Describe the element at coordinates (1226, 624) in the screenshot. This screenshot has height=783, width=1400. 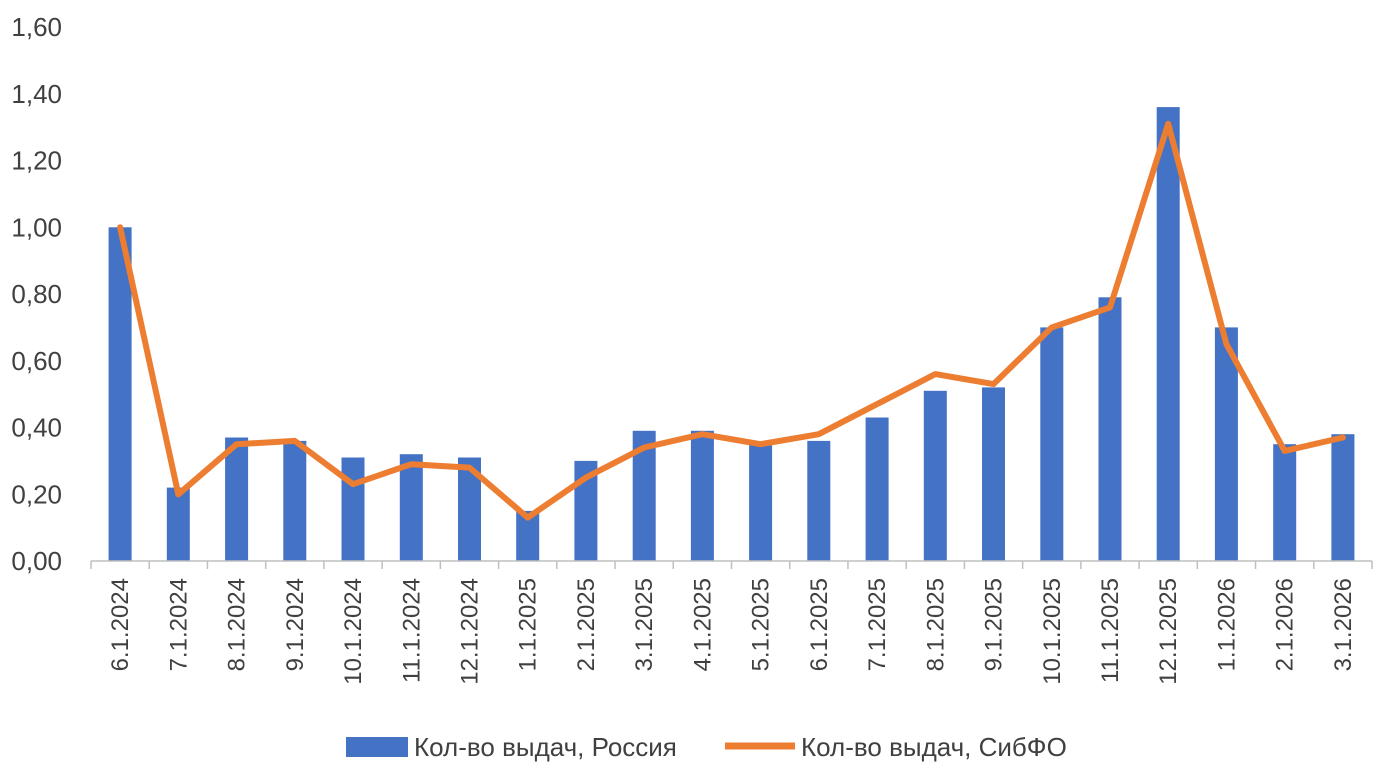
I see `x-tick-label: 1.1.2026` at that location.